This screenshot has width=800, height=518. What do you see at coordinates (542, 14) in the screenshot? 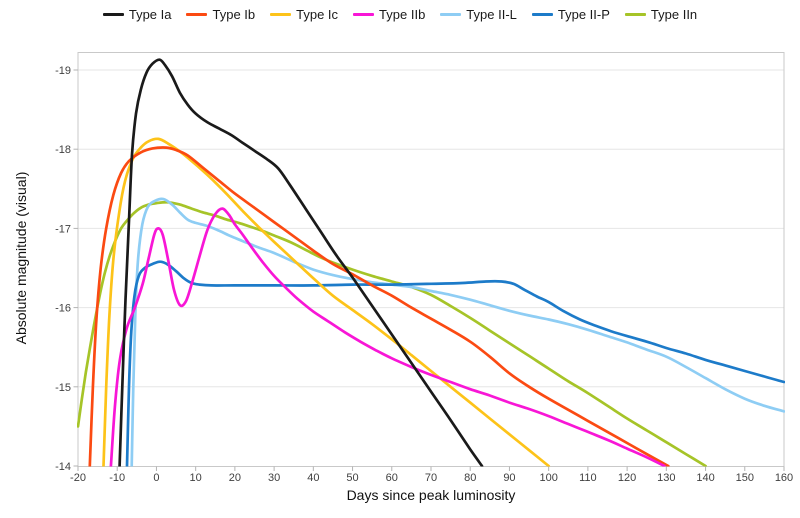
I see `legend-swatch-type-ii-p` at bounding box center [542, 14].